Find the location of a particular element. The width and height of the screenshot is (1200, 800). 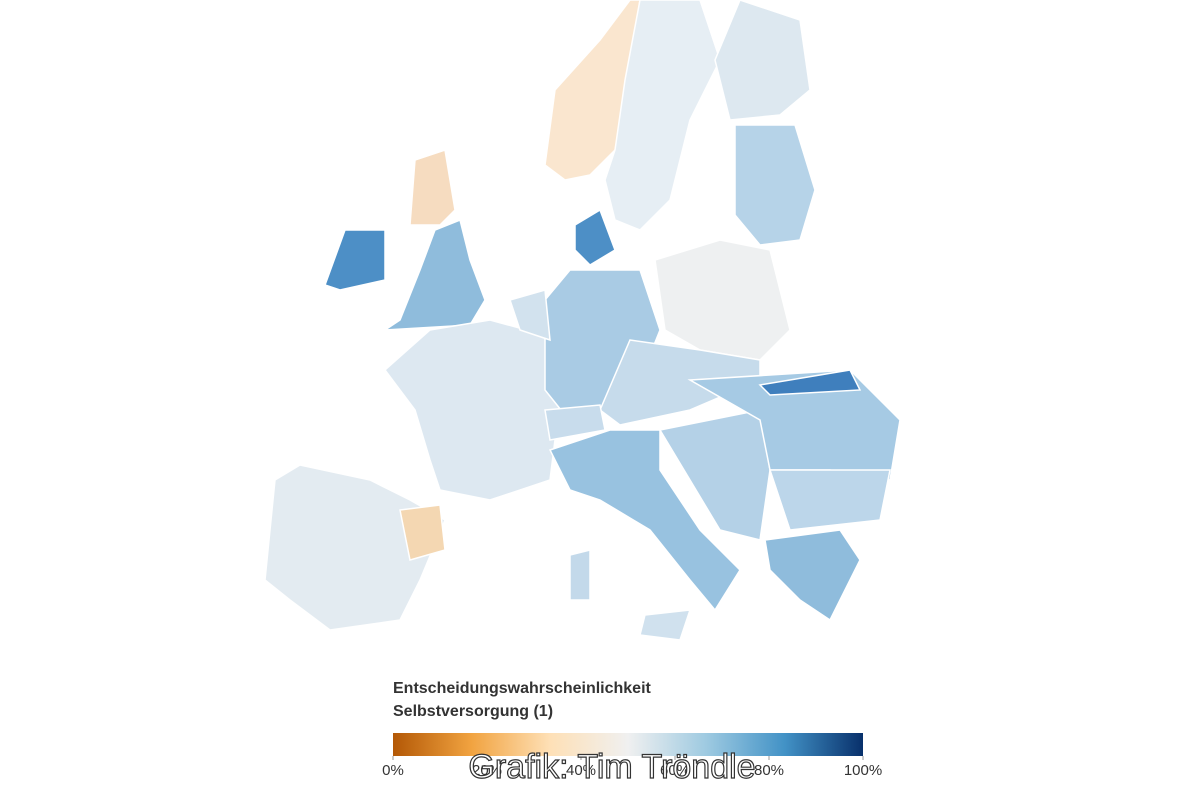

tick-label: 40% is located at coordinates (581, 770).